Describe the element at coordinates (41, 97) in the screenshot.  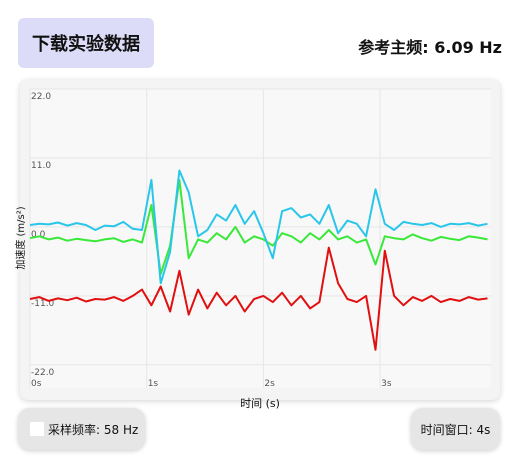
I see `y-tick-label: 22.0` at that location.